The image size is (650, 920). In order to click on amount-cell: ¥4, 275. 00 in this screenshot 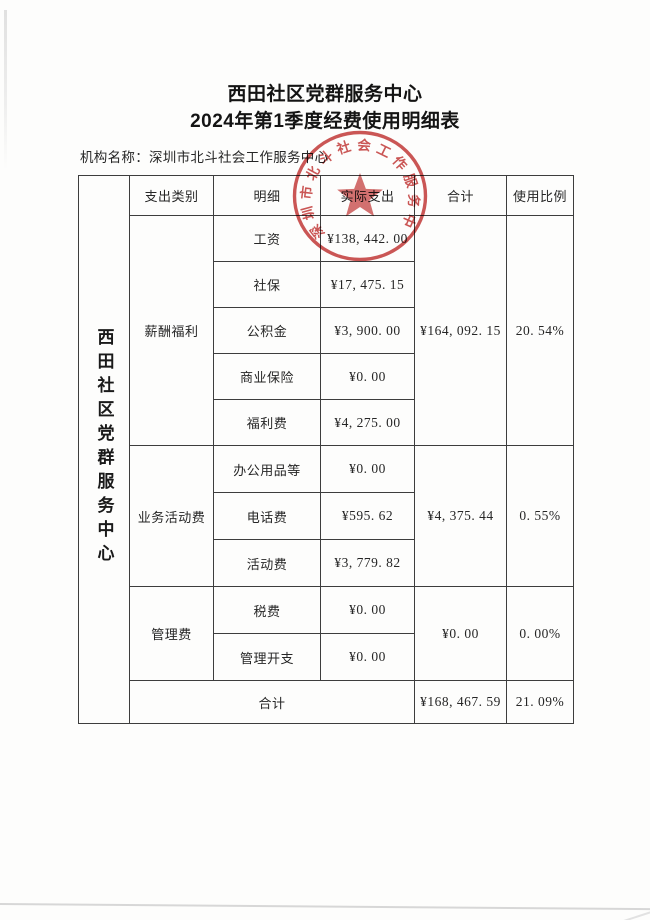, I will do `click(367, 422)`.